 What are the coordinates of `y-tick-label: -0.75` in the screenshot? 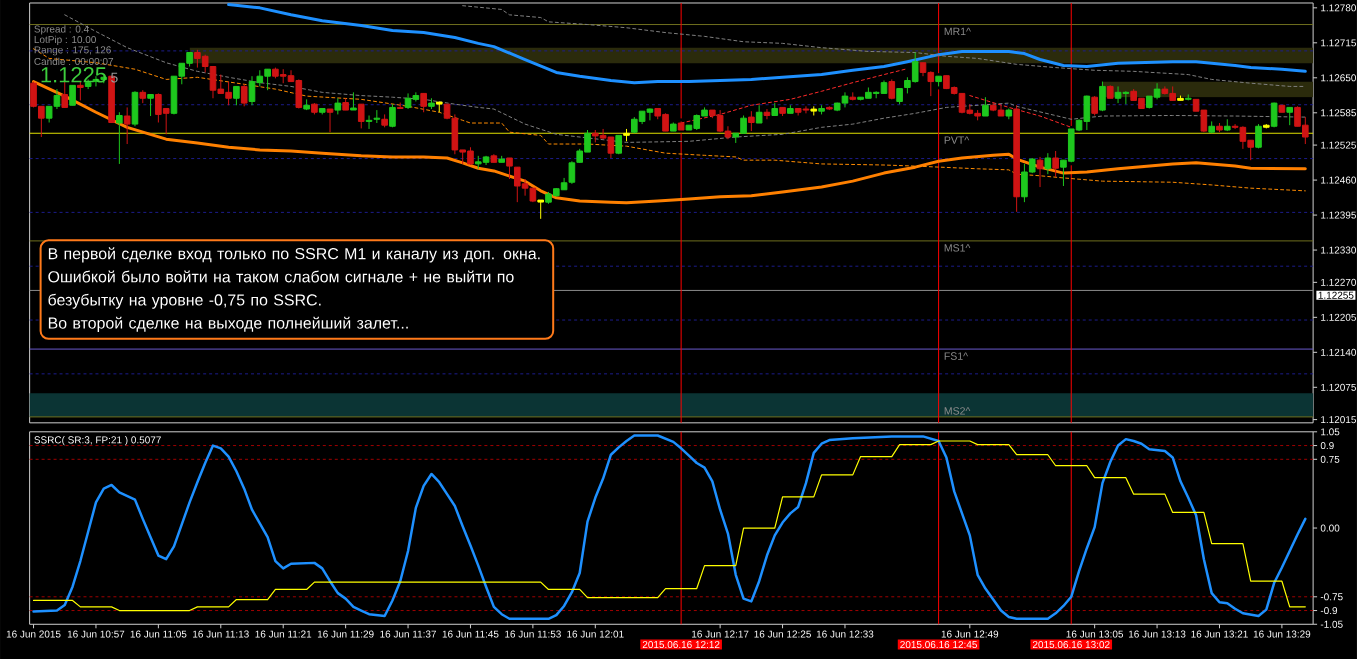 It's located at (1331, 597).